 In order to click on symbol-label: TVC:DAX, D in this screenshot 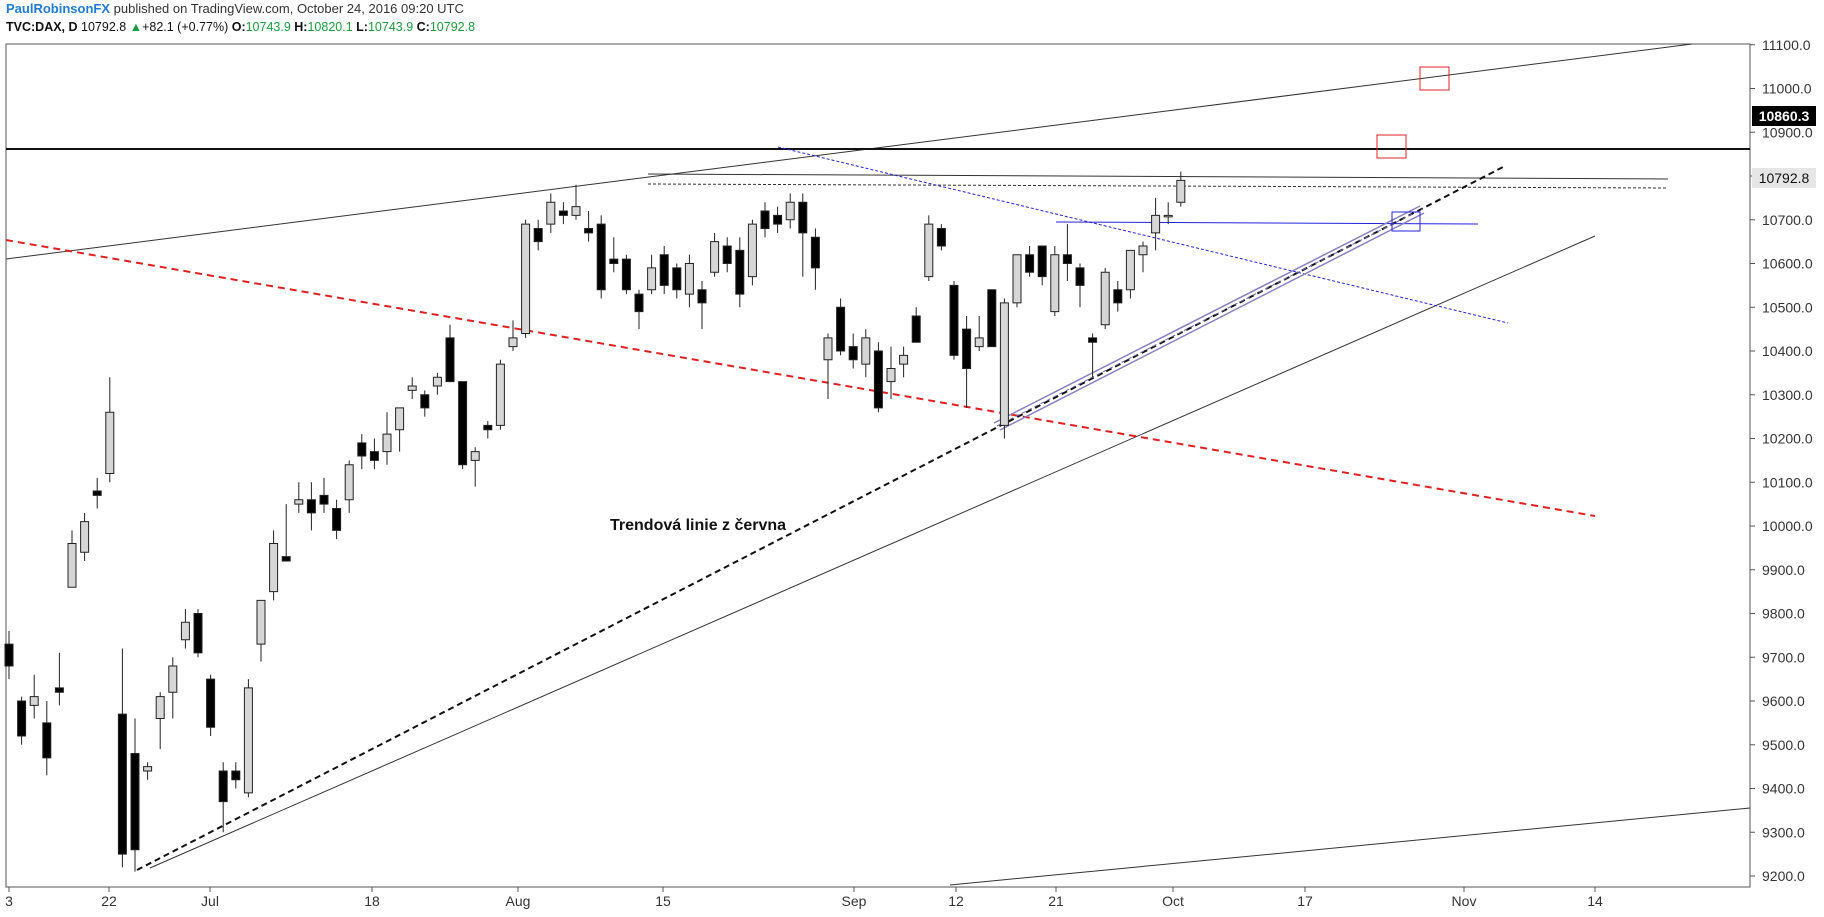, I will do `click(42, 27)`.